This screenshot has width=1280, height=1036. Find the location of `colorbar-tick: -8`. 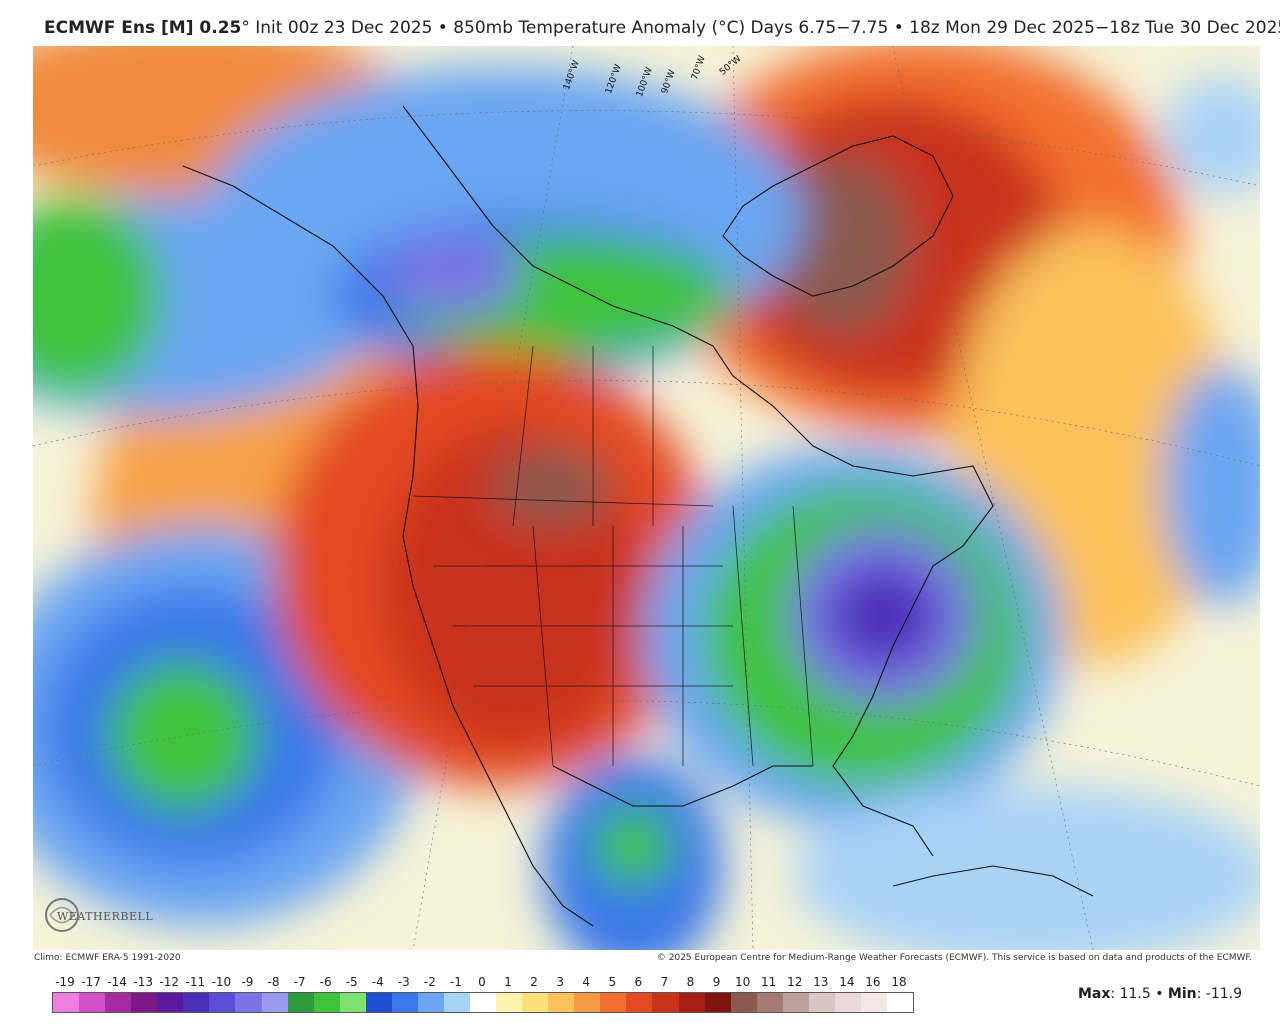

colorbar-tick: -8 is located at coordinates (273, 982).